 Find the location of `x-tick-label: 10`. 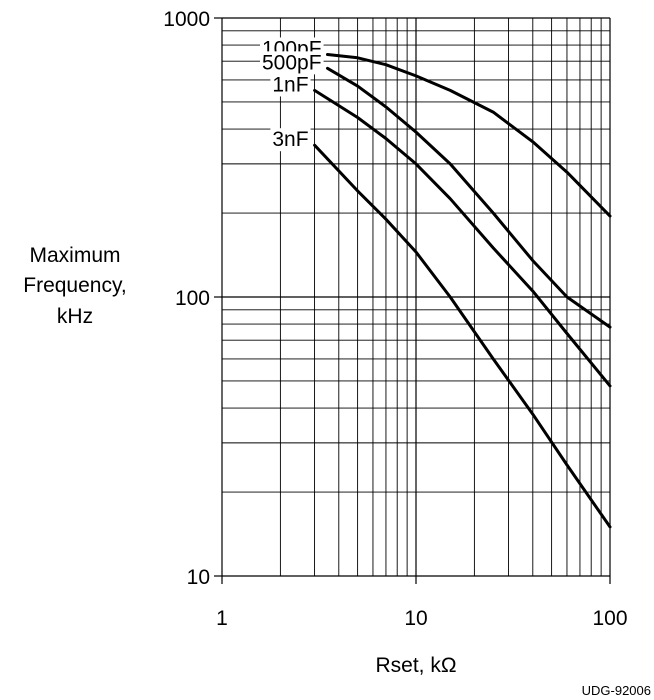

x-tick-label: 10 is located at coordinates (415, 618).